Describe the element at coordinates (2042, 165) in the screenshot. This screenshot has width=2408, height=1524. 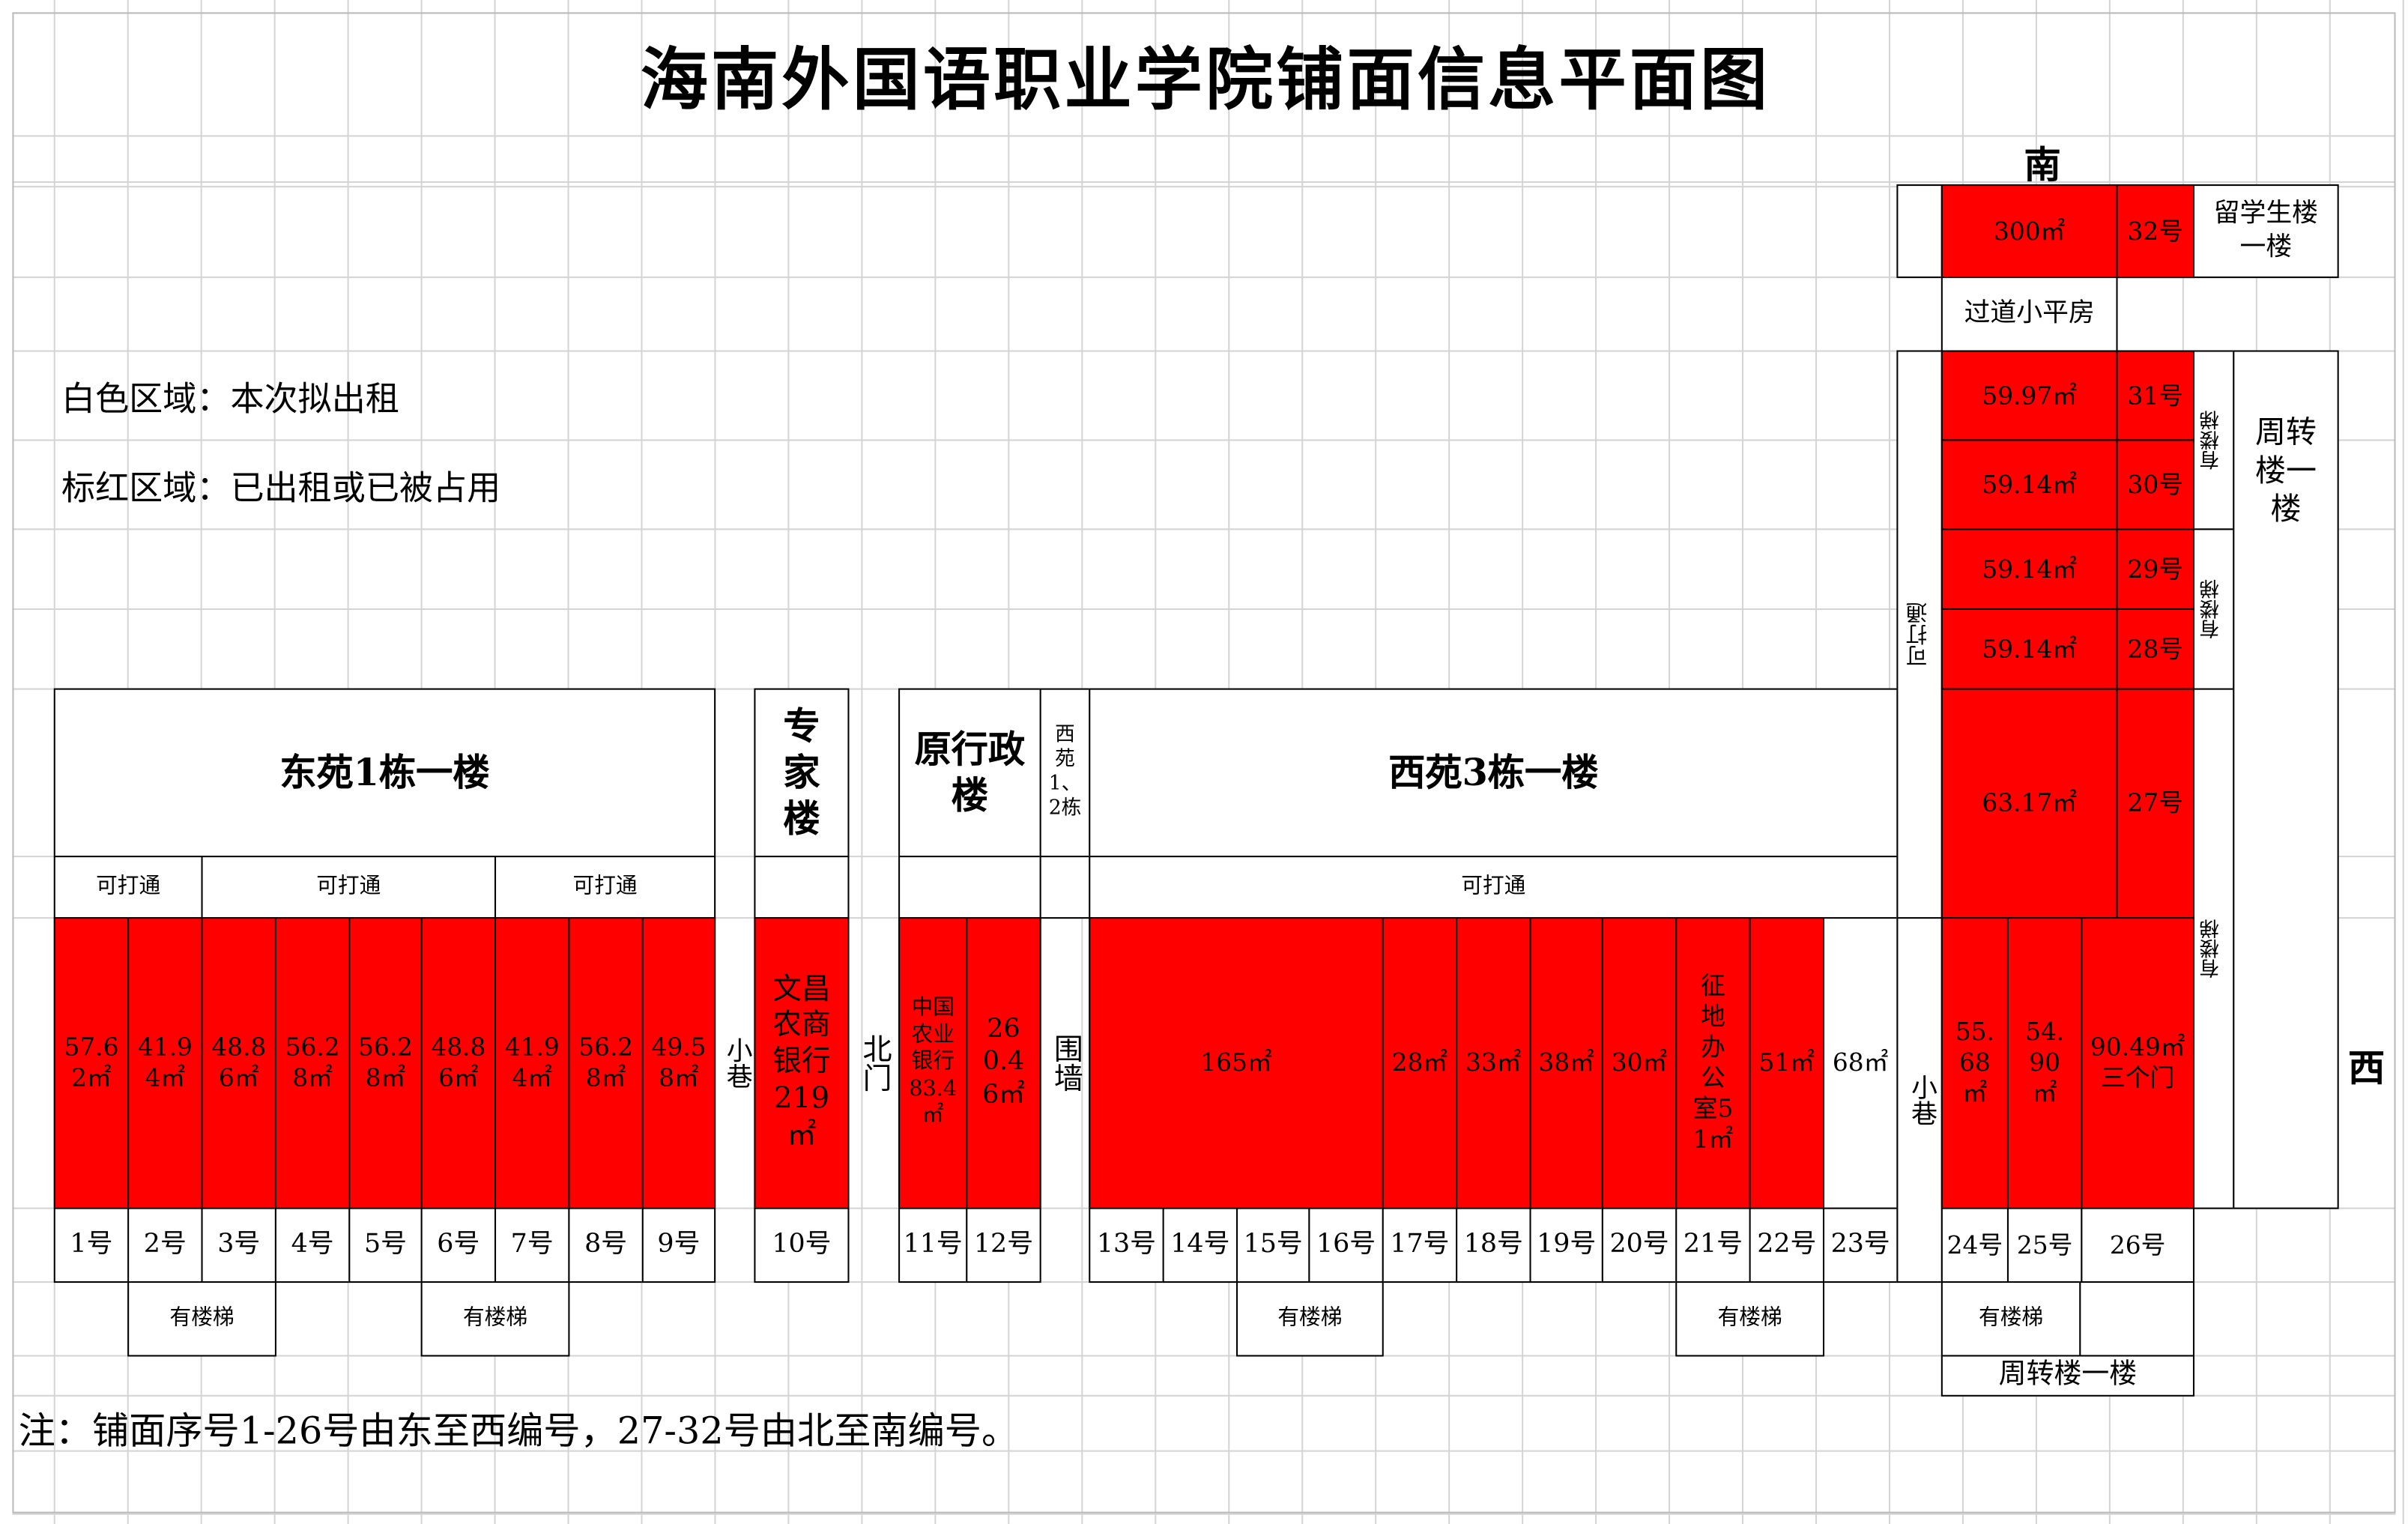
I see `direction-south: 南` at that location.